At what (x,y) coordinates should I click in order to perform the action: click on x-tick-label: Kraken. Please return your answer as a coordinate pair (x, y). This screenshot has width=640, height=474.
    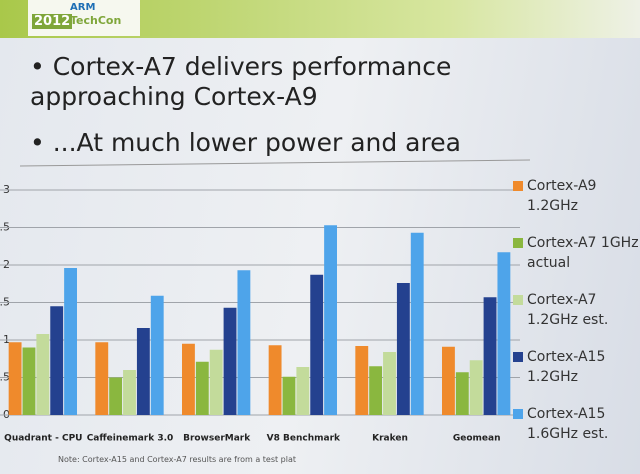
    Looking at the image, I should click on (390, 439).